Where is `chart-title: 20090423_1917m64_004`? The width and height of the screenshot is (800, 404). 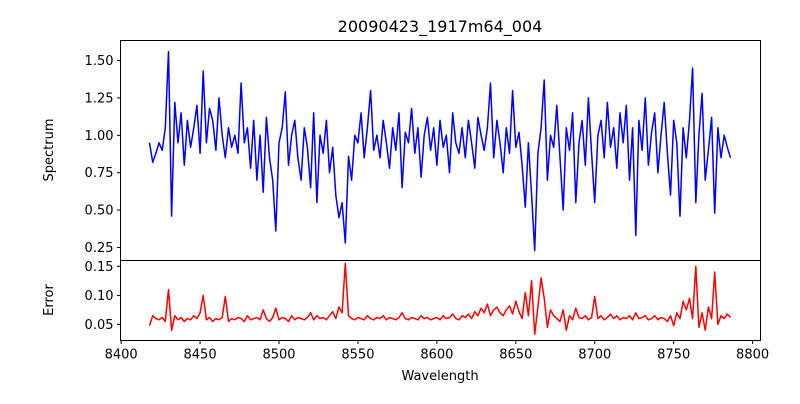 chart-title: 20090423_1917m64_004 is located at coordinates (440, 27).